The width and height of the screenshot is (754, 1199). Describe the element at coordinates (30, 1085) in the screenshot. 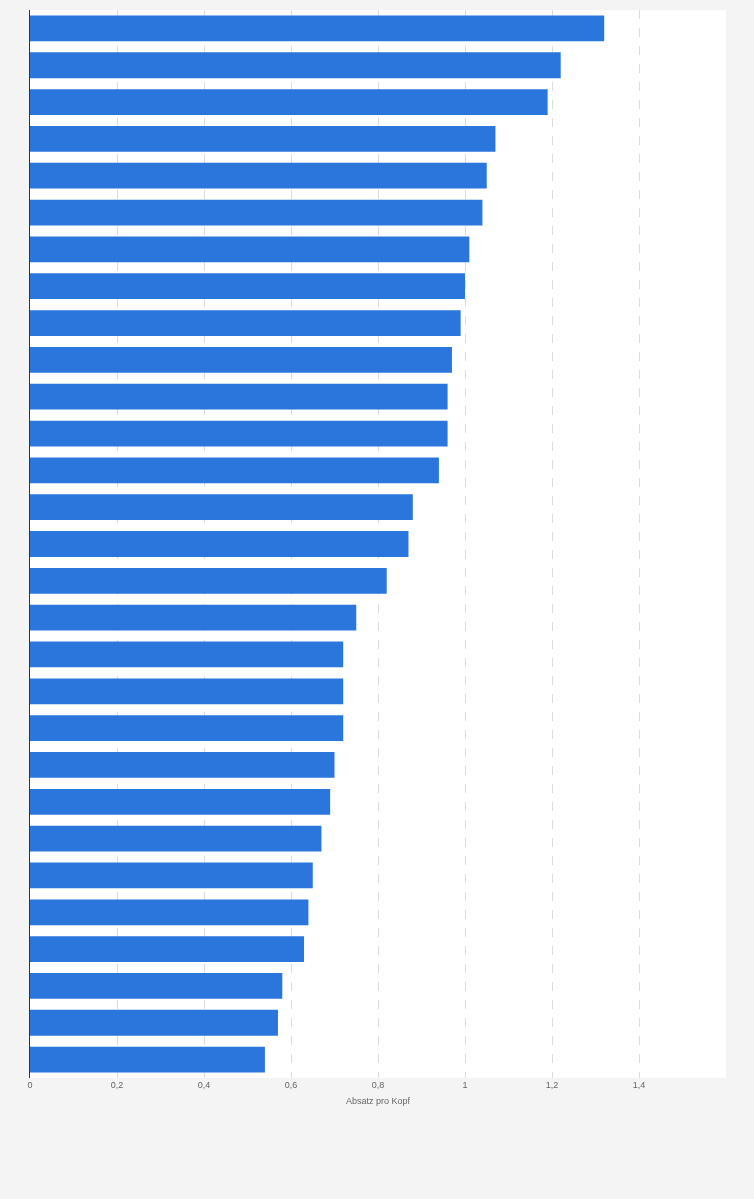

I see `x-tick-label: 0` at that location.